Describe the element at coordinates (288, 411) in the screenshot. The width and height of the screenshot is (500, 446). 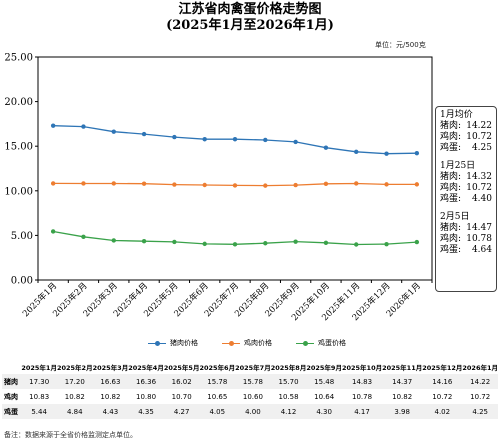
I see `table-cell: 4.12` at that location.